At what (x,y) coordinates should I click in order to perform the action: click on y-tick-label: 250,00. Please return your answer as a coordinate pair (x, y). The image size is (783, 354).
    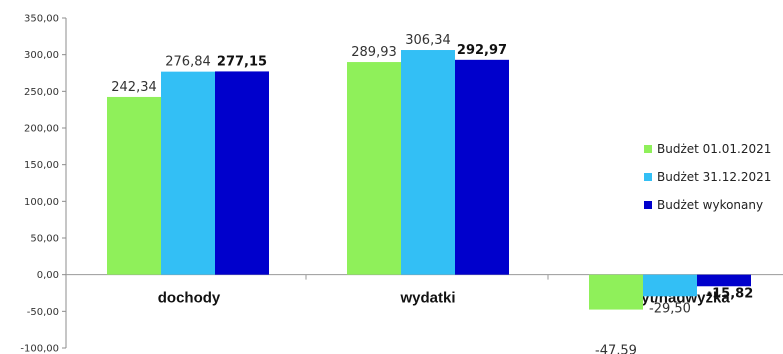
    Looking at the image, I should click on (41, 92).